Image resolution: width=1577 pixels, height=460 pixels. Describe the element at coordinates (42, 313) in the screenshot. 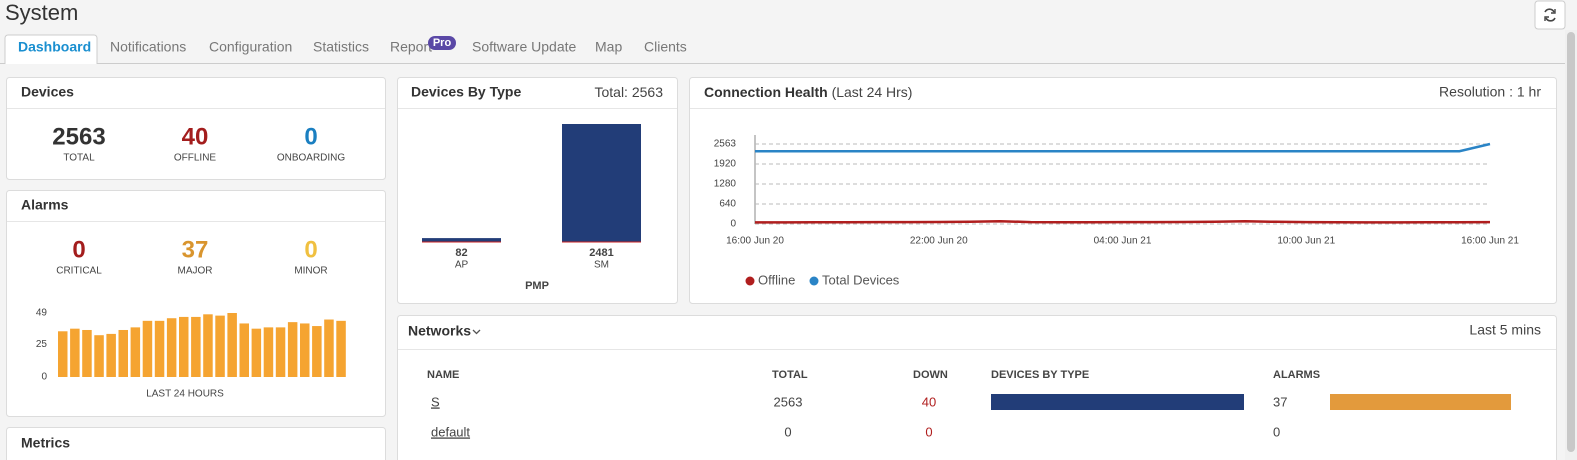

I see `y-tick-label: 49` at that location.